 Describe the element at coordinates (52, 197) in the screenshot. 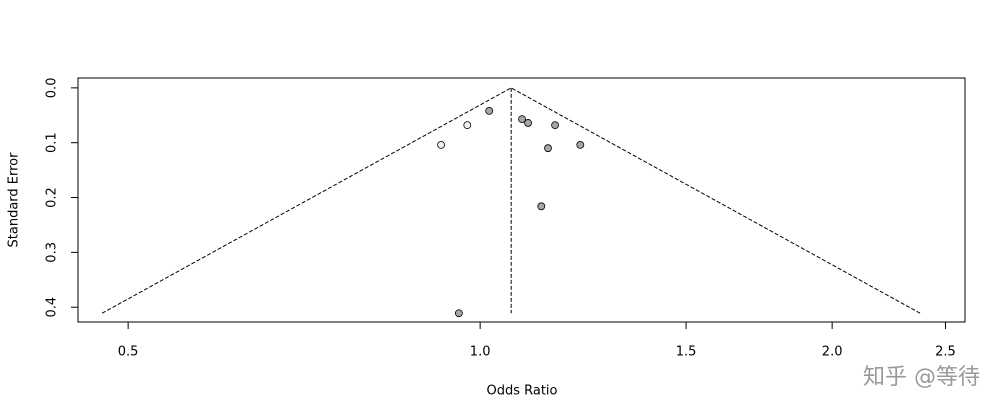

I see `y-tick-label: 0.2` at that location.